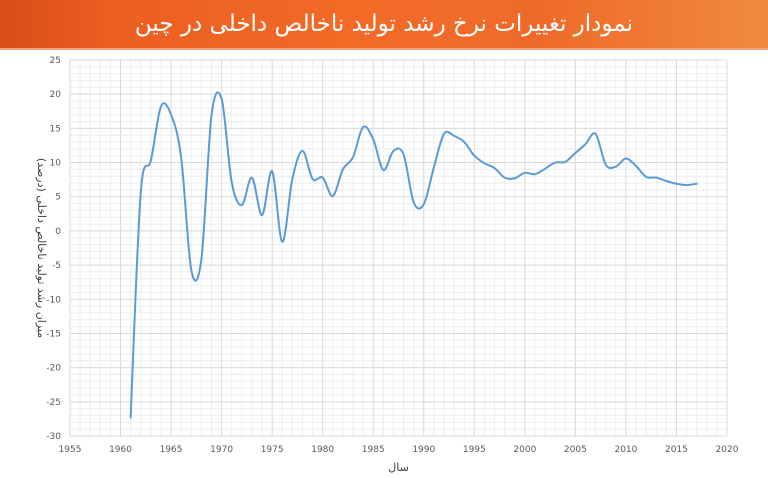  Describe the element at coordinates (322, 450) in the screenshot. I see `x-tick-label: 1980` at that location.